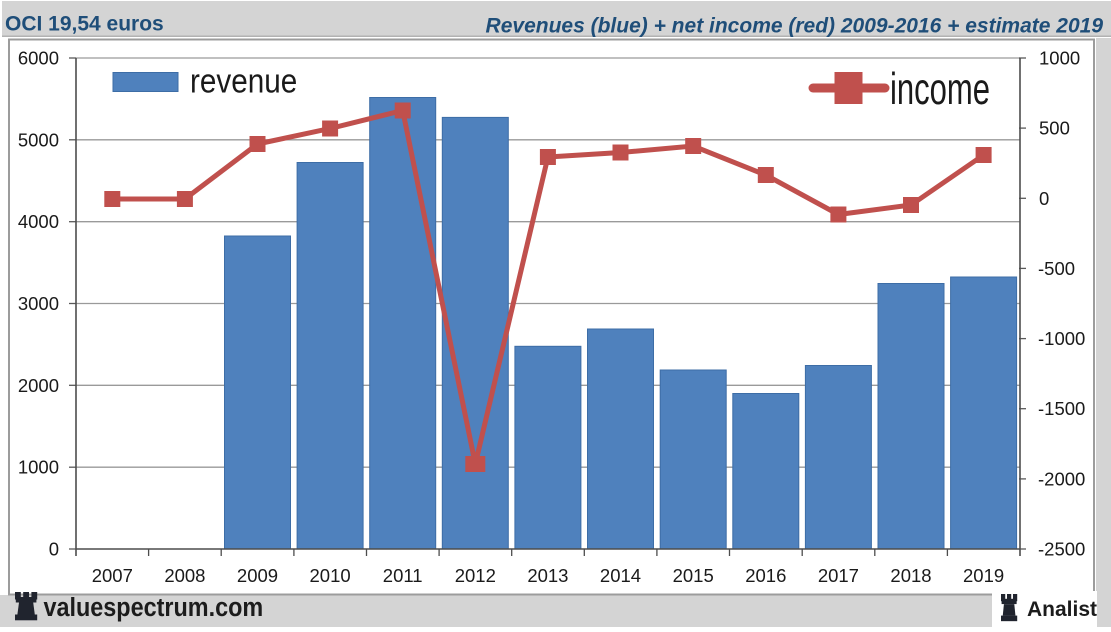  What do you see at coordinates (910, 575) in the screenshot?
I see `svg-text: 2018` at bounding box center [910, 575].